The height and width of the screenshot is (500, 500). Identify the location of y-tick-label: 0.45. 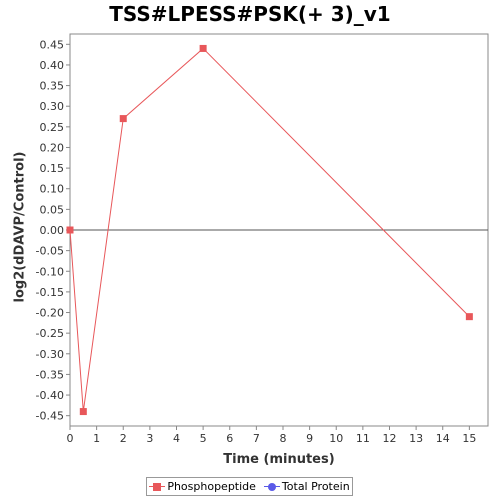
(52, 44).